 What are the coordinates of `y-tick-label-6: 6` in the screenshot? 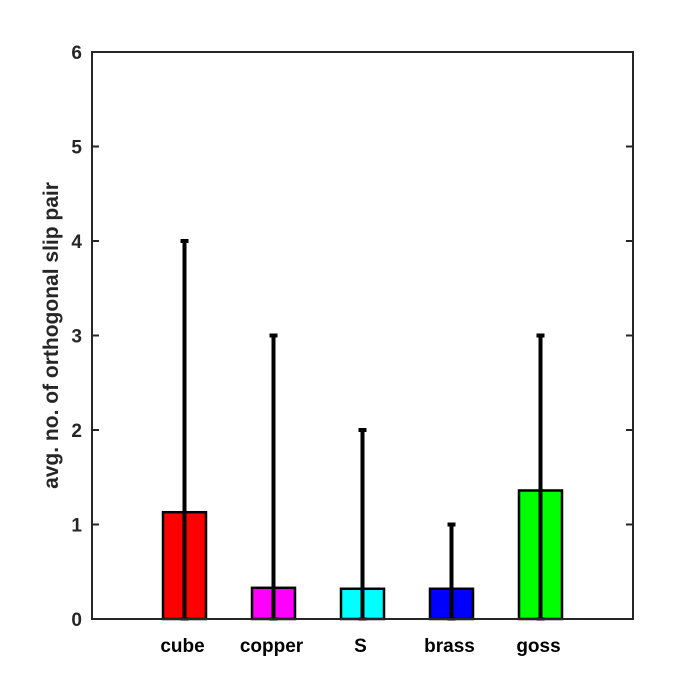 It's located at (76, 53).